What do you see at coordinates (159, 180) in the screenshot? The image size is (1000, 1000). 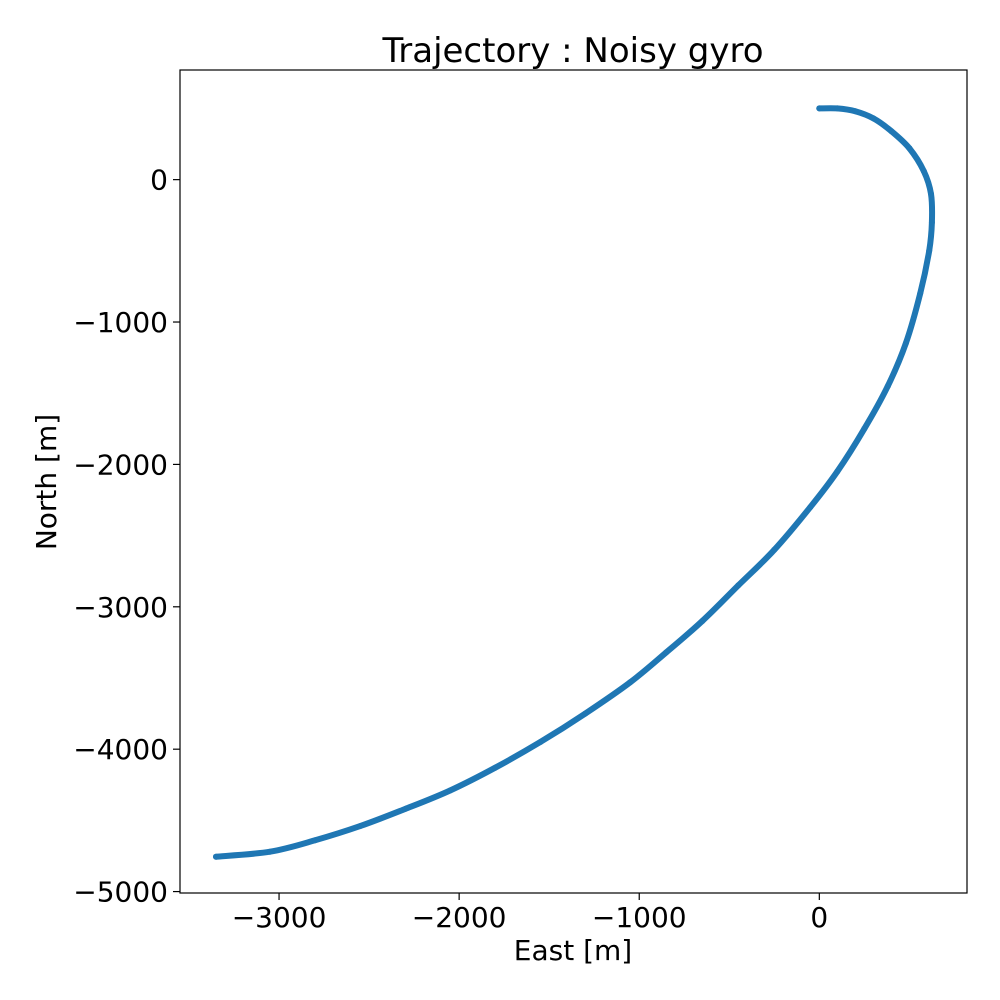 I see `y-tick-label: 0` at bounding box center [159, 180].